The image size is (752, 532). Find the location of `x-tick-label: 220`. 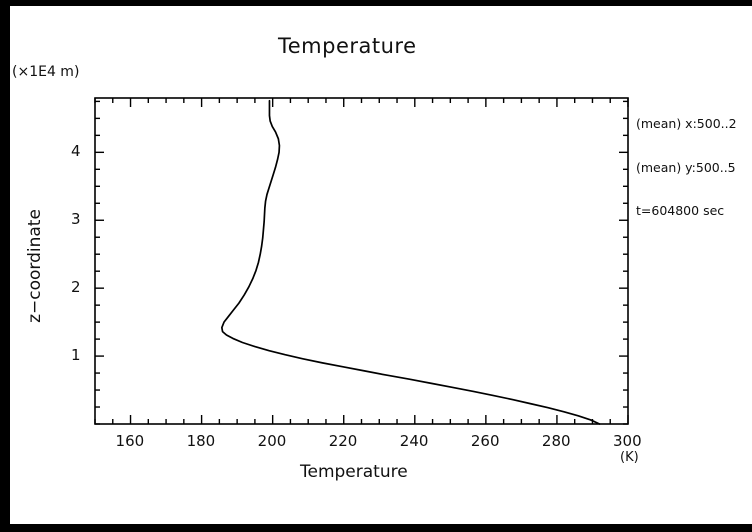

x-tick-label: 220 is located at coordinates (343, 441).